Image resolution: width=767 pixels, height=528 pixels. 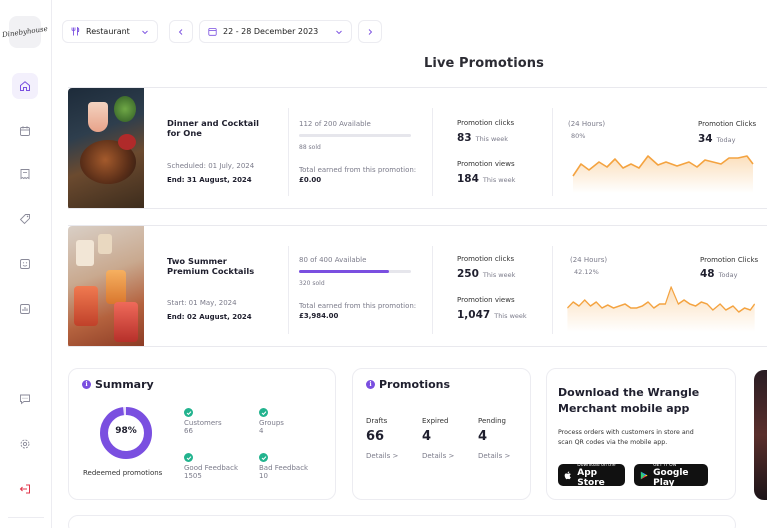 I want to click on redeemed-donut, so click(x=126, y=433).